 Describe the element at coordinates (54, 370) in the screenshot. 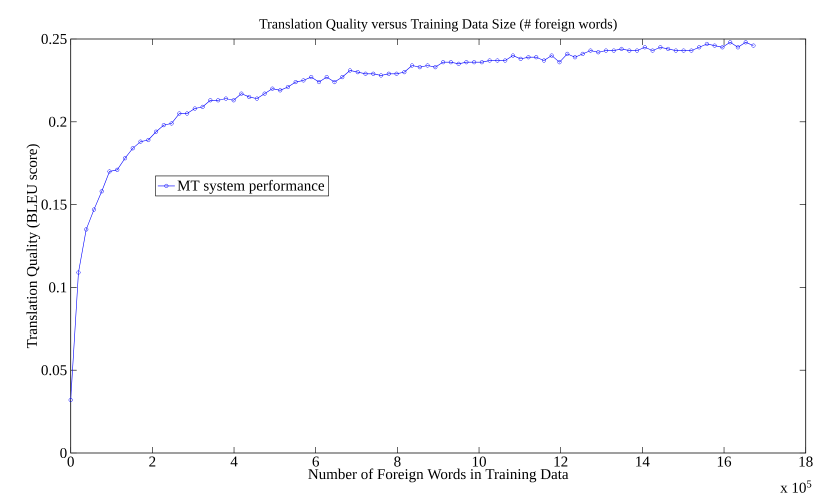

I see `y-tick-label: 0.05` at that location.